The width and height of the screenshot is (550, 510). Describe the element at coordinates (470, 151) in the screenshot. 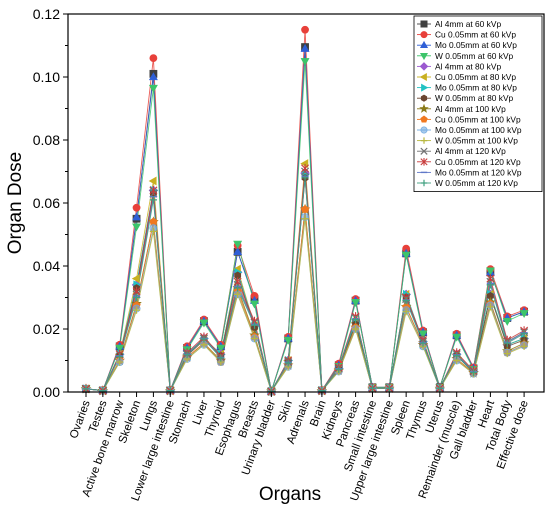

I see `legend-label: Al 4mm at 120 kVp` at that location.